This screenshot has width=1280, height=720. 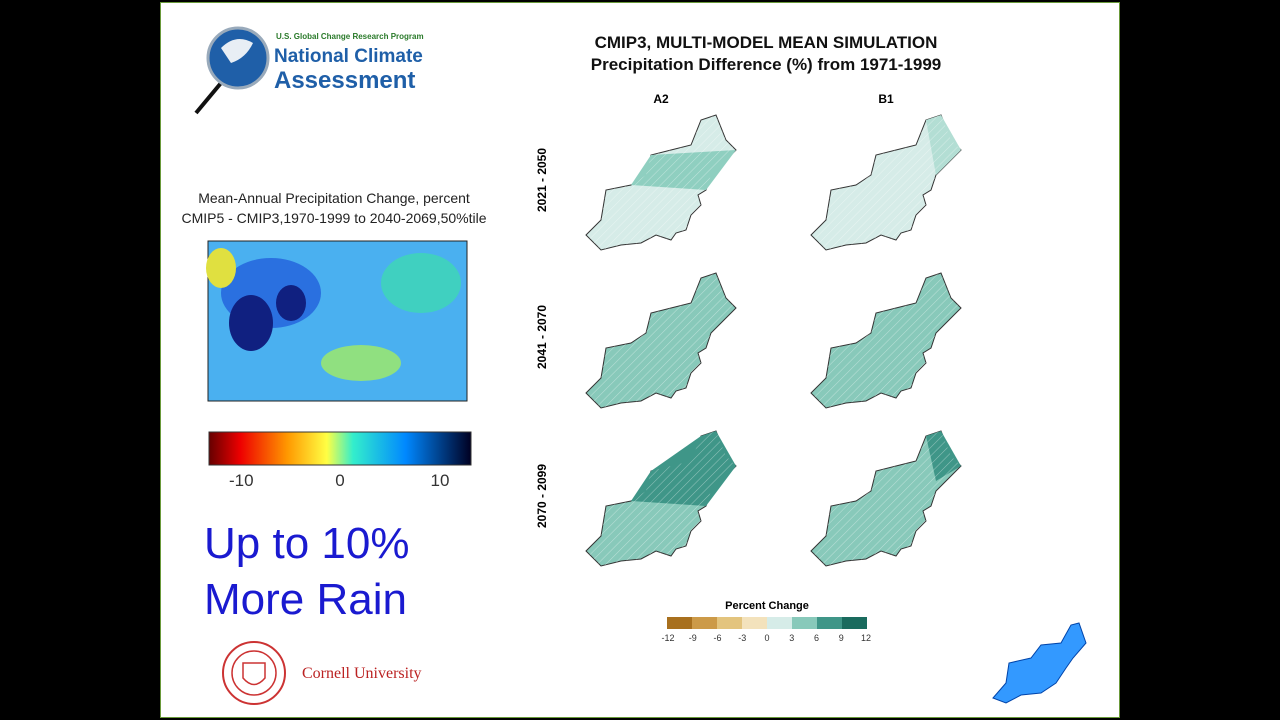 I want to click on legend-tick-label: 3, so click(x=792, y=638).